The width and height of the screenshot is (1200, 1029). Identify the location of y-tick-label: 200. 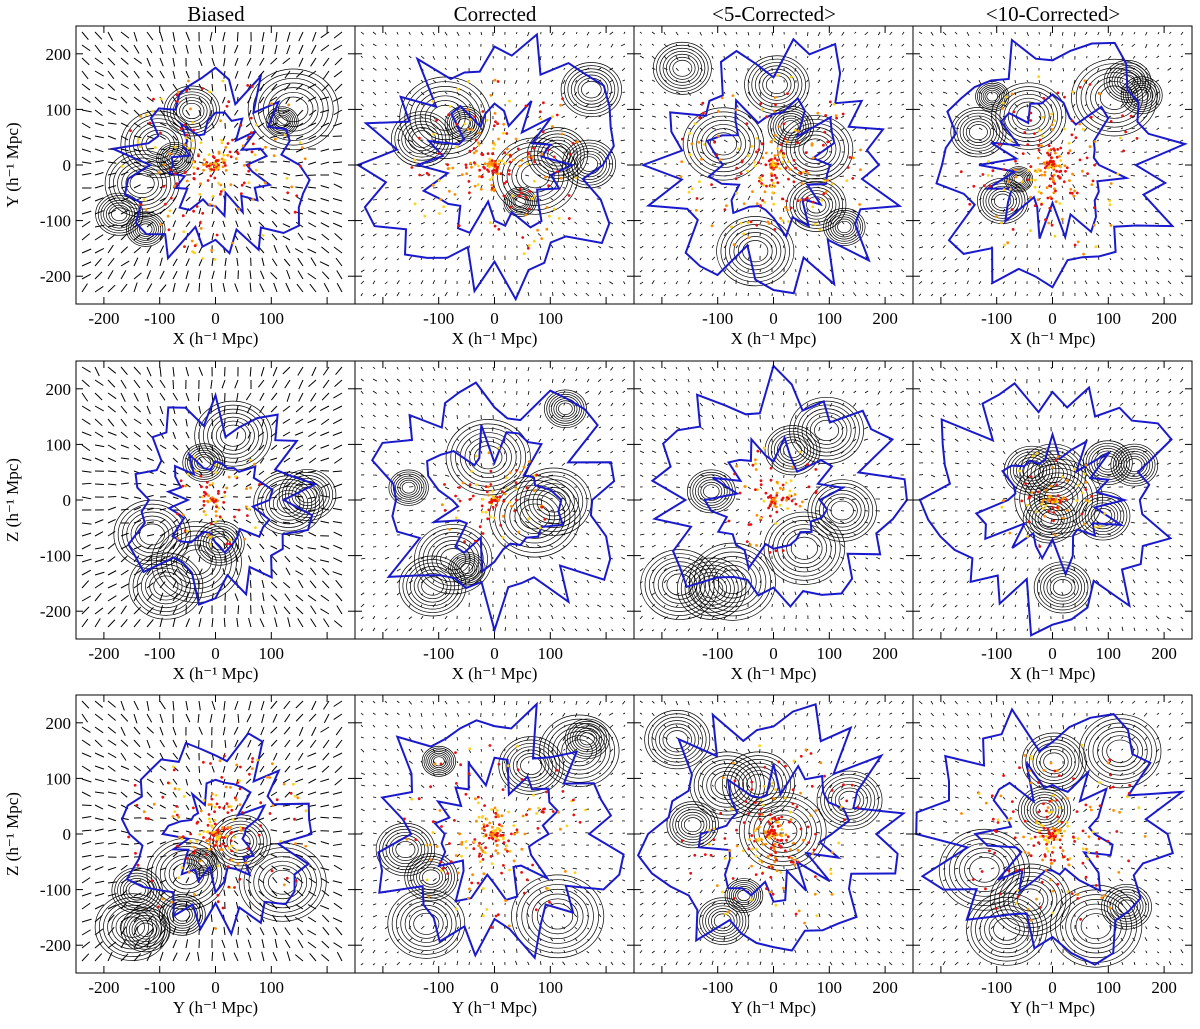
(59, 54).